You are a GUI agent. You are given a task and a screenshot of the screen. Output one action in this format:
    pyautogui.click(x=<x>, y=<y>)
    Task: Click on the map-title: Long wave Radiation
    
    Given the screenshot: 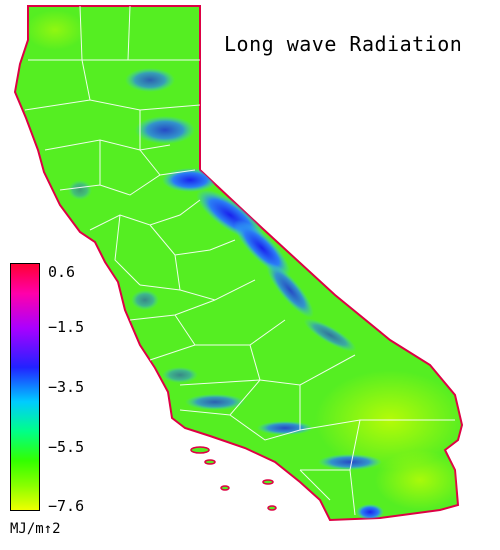 What is the action you would take?
    pyautogui.click(x=343, y=44)
    